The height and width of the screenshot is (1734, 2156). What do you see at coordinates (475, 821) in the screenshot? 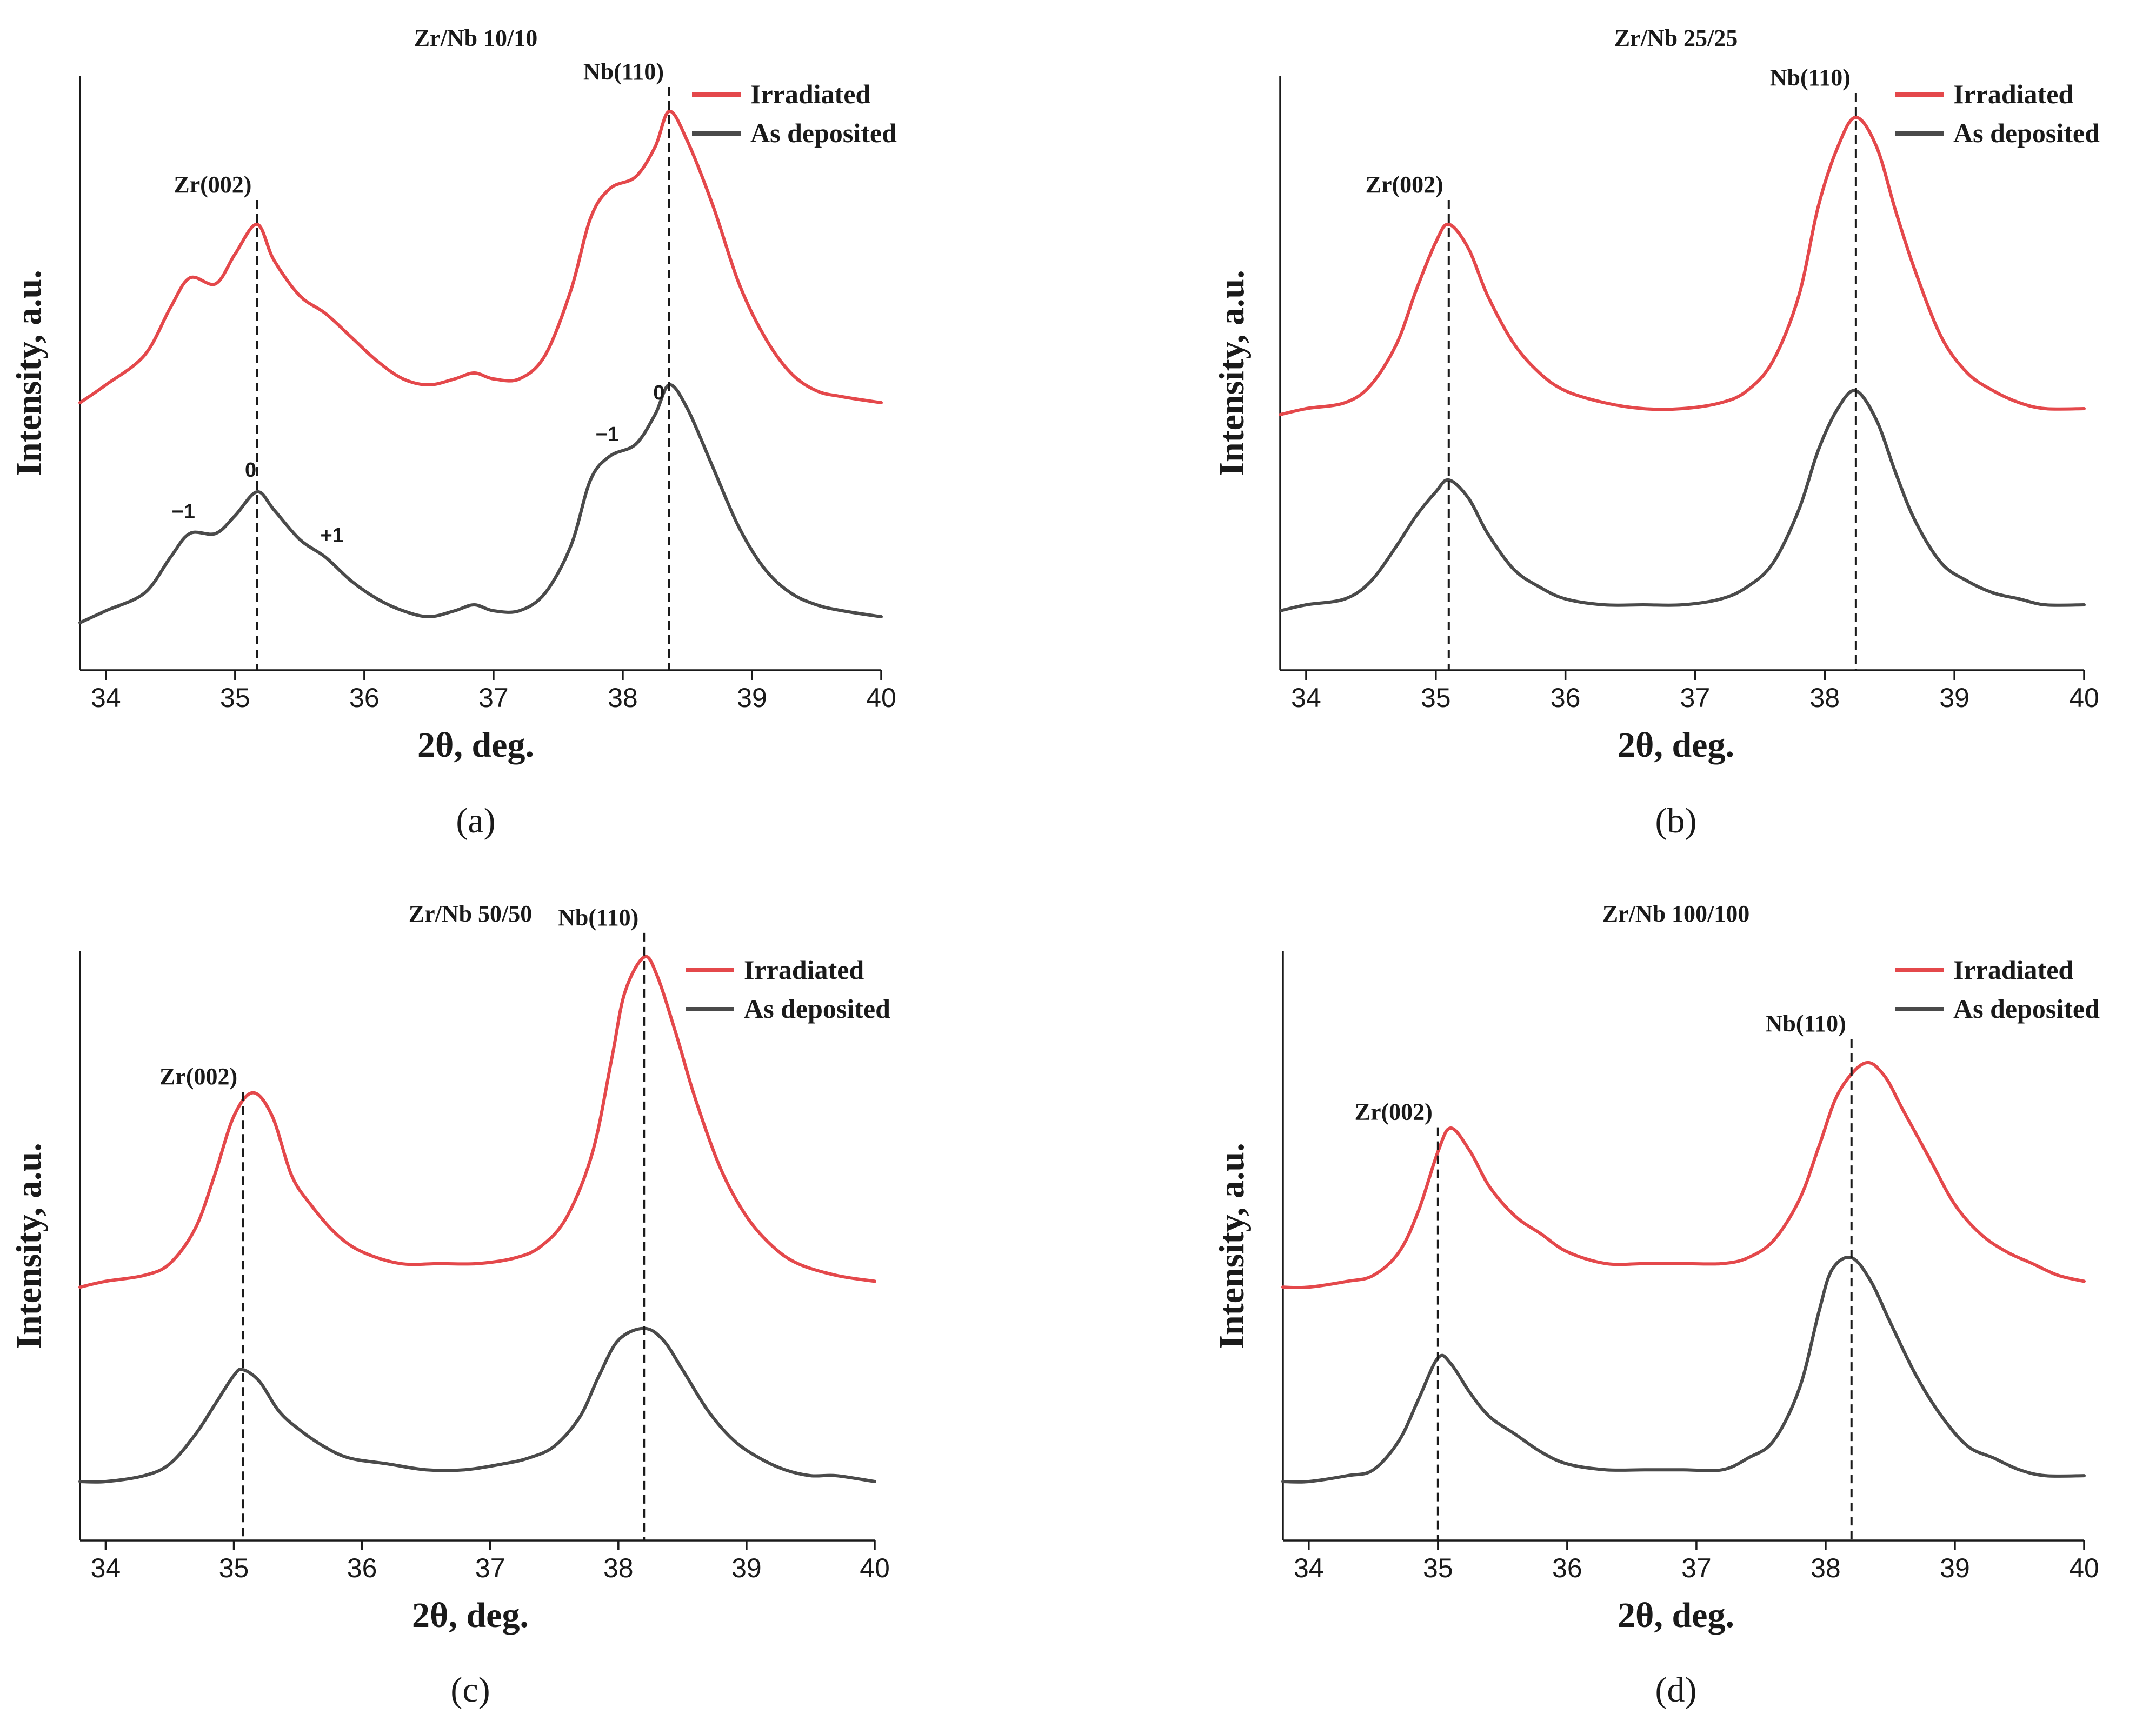
I see `panel-caption: (a)` at bounding box center [475, 821].